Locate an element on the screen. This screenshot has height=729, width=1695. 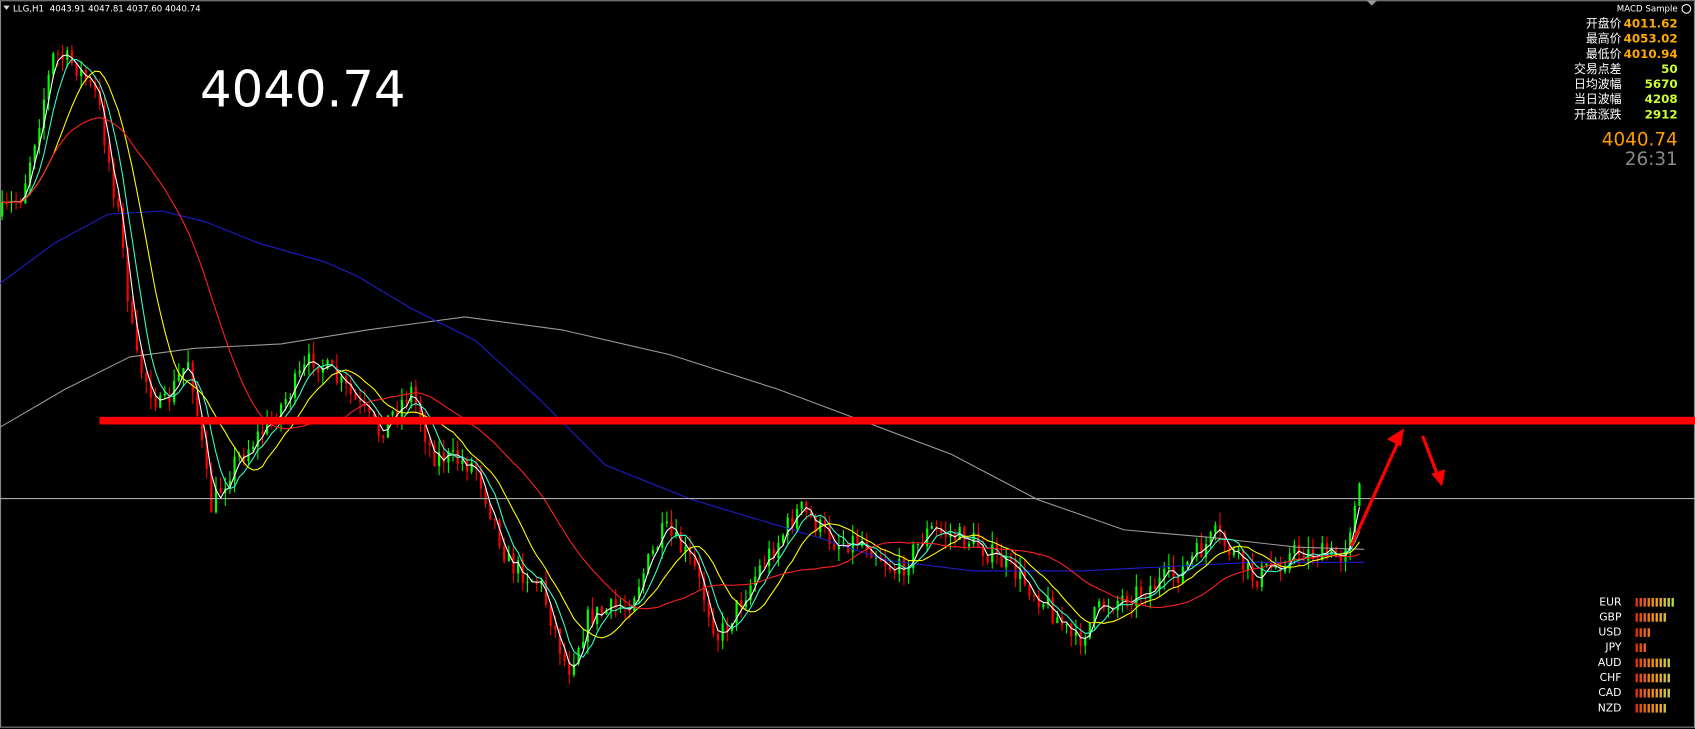
timer: 26:31 is located at coordinates (1651, 159).